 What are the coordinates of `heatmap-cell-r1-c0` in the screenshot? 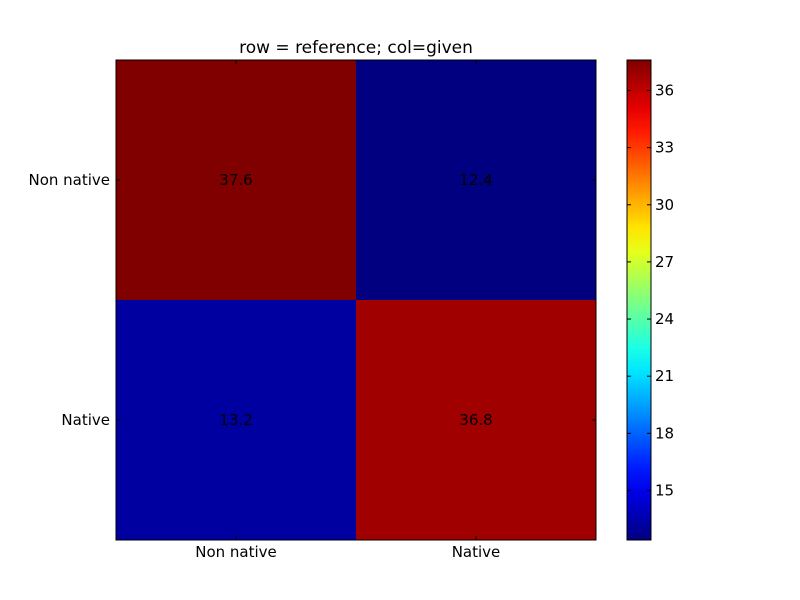 It's located at (236, 420).